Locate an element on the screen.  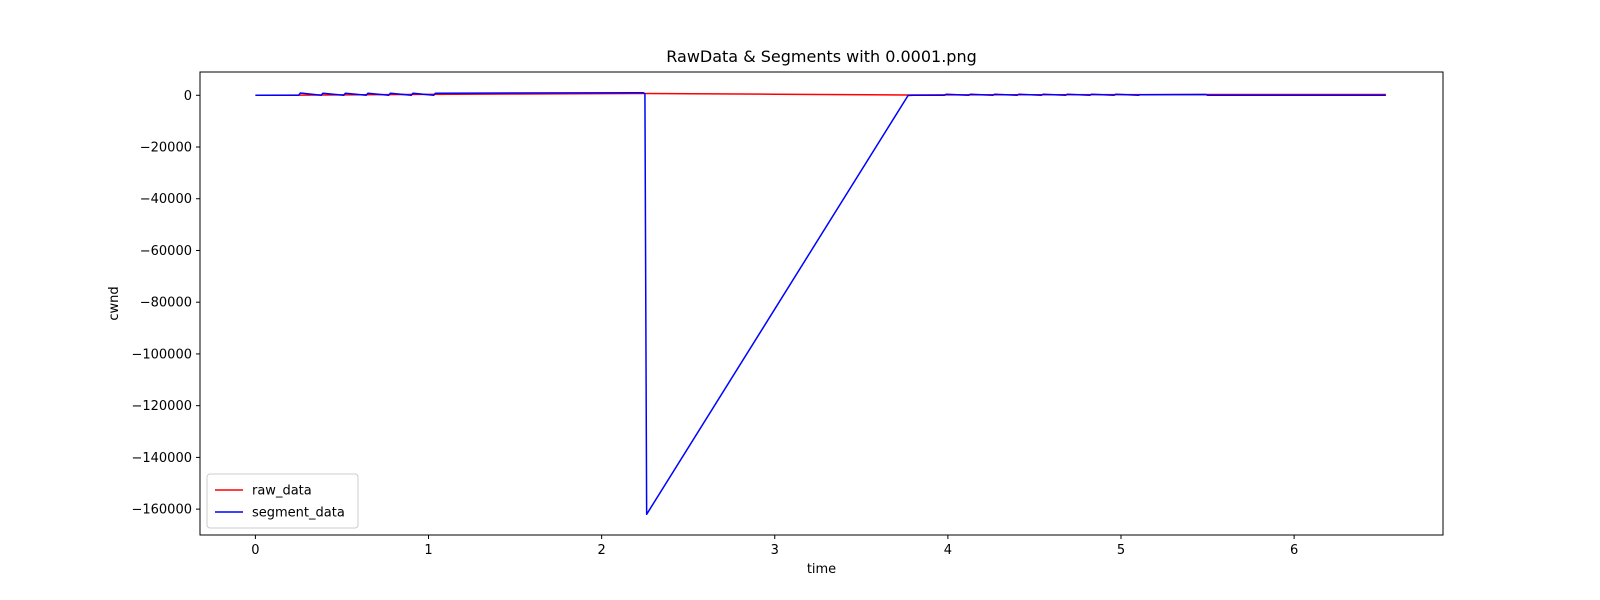
legend-box is located at coordinates (282, 501).